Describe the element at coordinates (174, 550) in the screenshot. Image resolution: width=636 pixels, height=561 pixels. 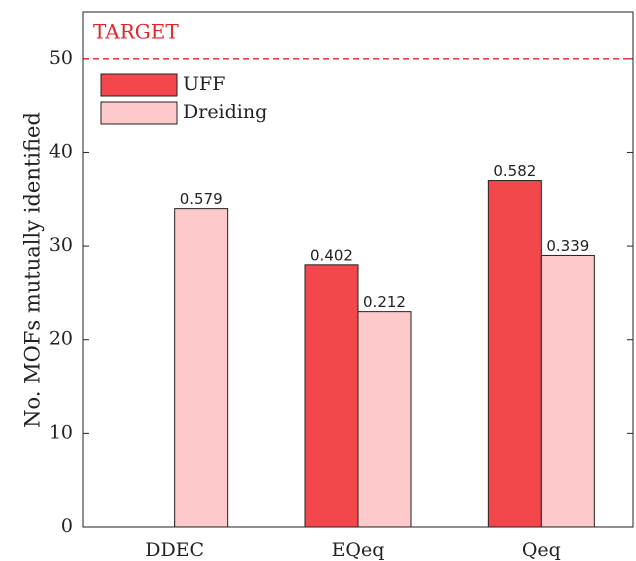
I see `x-tick-label: DDEC` at that location.